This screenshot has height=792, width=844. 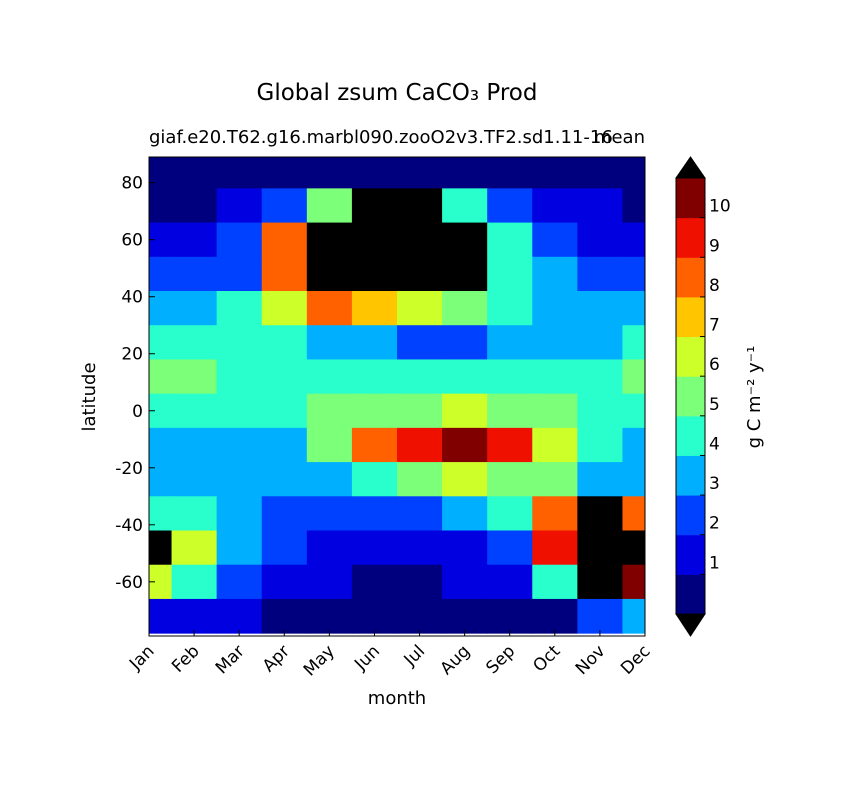 I want to click on colorbar-label: g C m⁻² y⁻¹, so click(x=754, y=397).